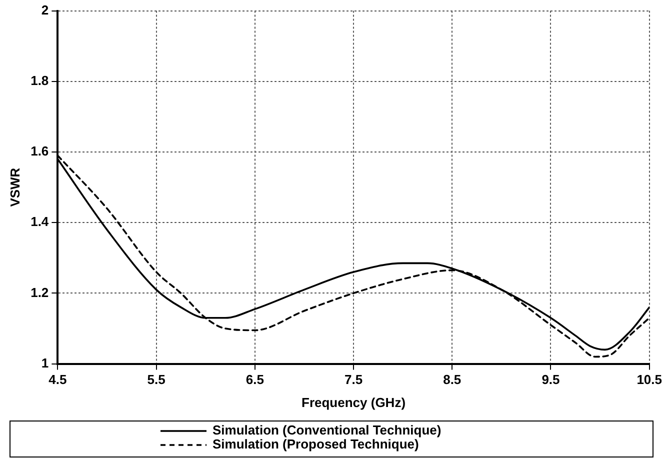 The width and height of the screenshot is (665, 463). Describe the element at coordinates (45, 10) in the screenshot. I see `y-tick-label: 2` at that location.